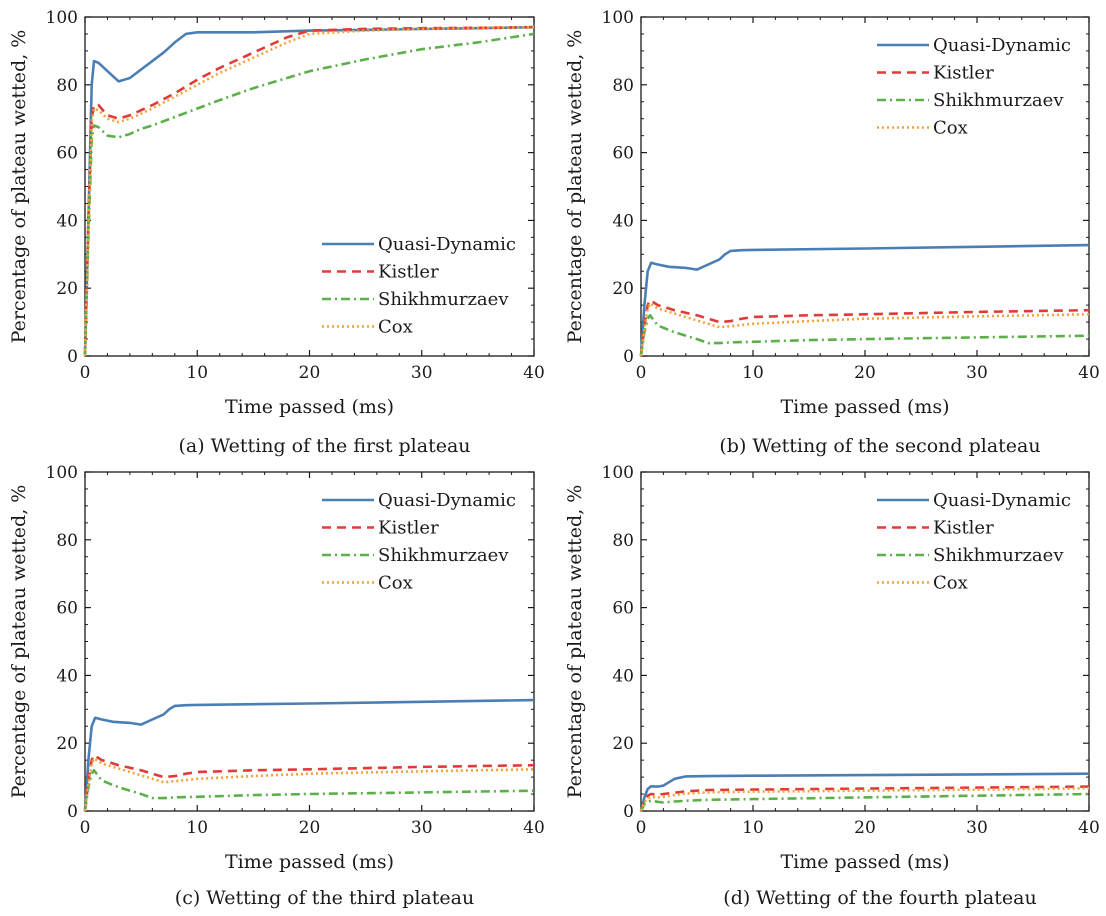 Image resolution: width=1106 pixels, height=916 pixels. What do you see at coordinates (879, 446) in the screenshot?
I see `panel-caption: (b) Wetting of the second plateau` at bounding box center [879, 446].